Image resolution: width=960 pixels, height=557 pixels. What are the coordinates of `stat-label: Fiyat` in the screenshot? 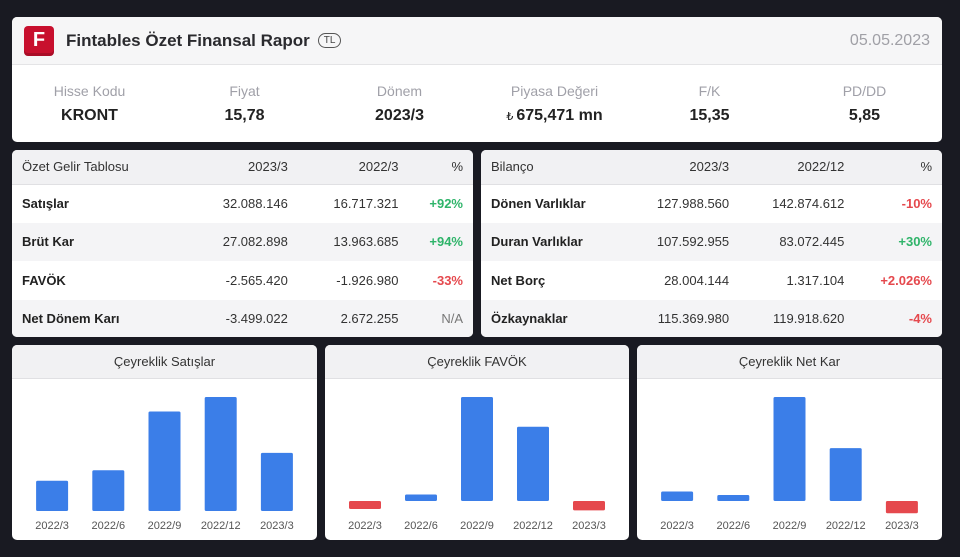 It's located at (244, 90).